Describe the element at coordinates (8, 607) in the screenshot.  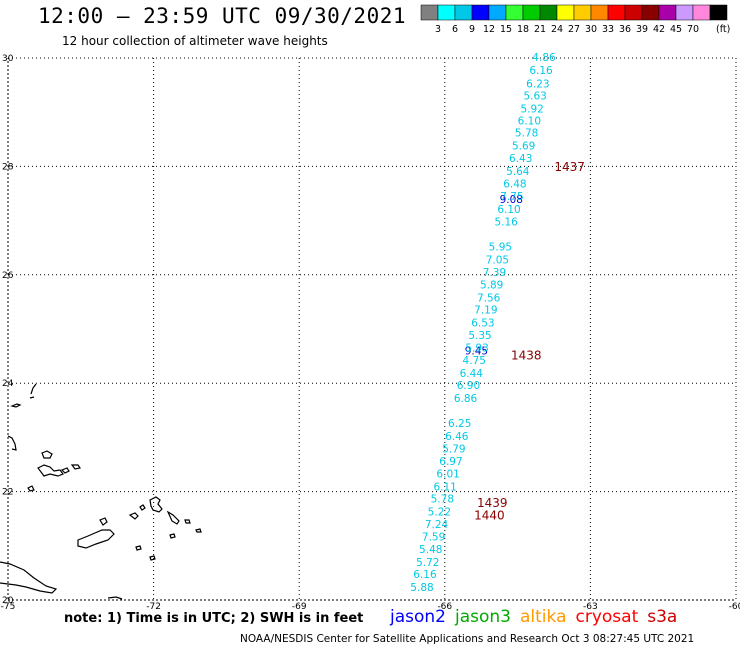
I see `lon-tick-label: -75` at that location.